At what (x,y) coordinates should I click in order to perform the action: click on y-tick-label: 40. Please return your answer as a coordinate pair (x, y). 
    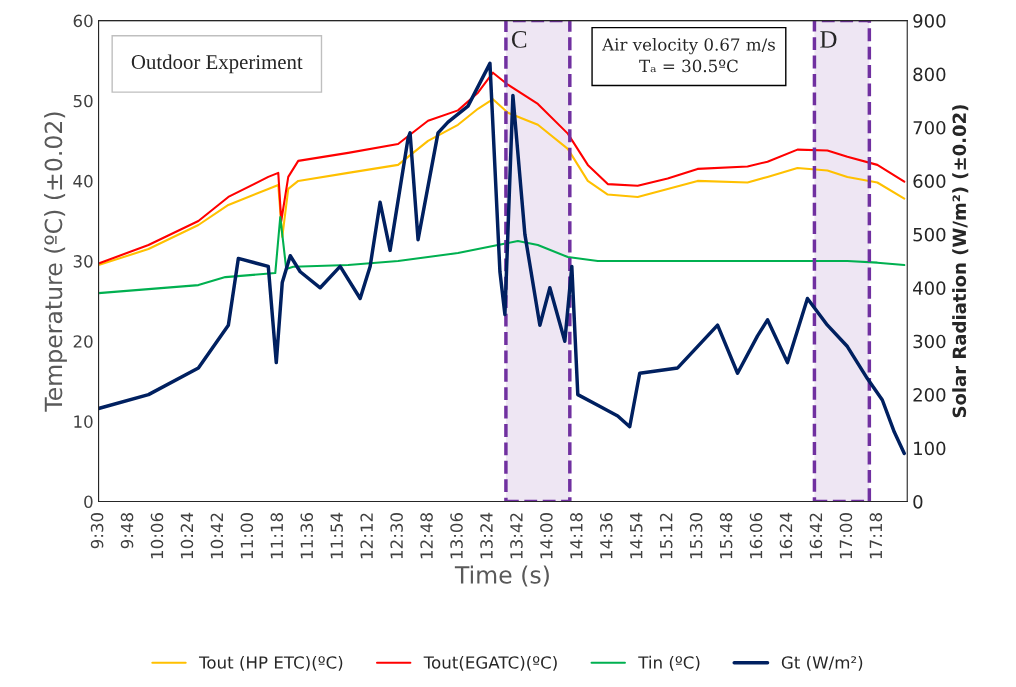
    Looking at the image, I should click on (83, 181).